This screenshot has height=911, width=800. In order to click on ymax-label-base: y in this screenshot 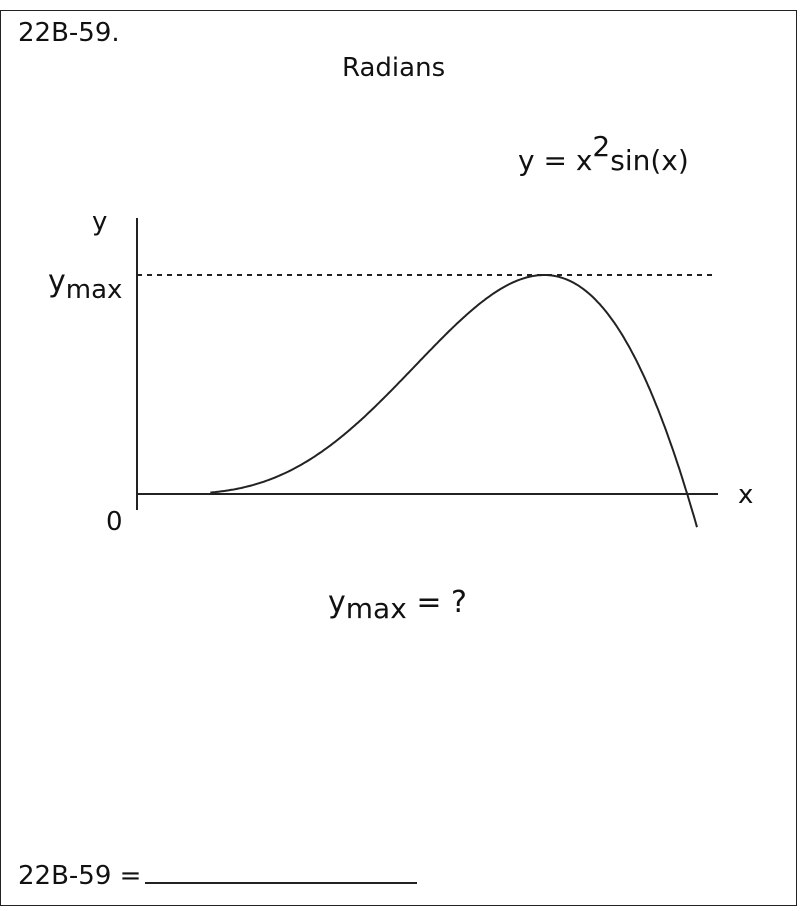, I will do `click(57, 281)`.